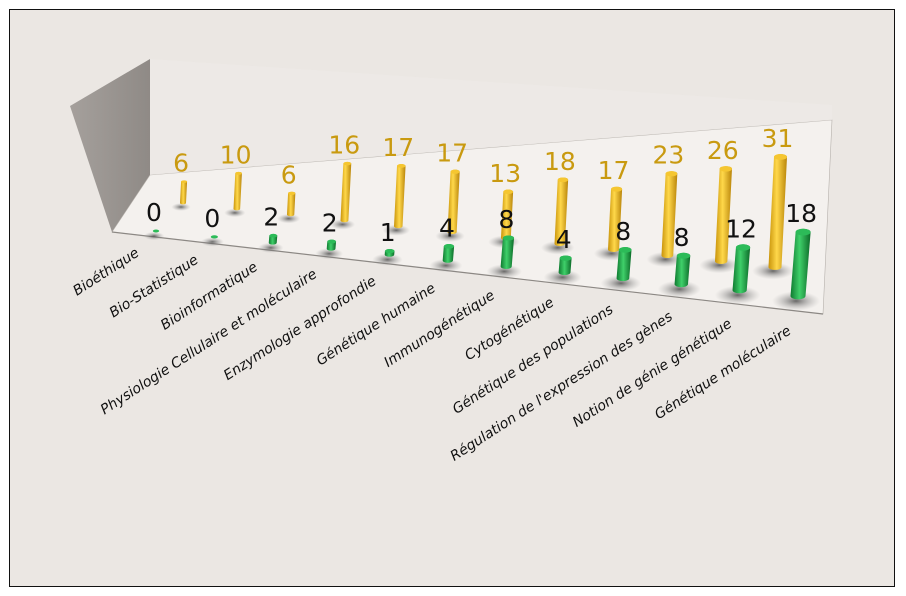 The width and height of the screenshot is (906, 596). What do you see at coordinates (801, 213) in the screenshot?
I see `value-label-green: 18` at bounding box center [801, 213].